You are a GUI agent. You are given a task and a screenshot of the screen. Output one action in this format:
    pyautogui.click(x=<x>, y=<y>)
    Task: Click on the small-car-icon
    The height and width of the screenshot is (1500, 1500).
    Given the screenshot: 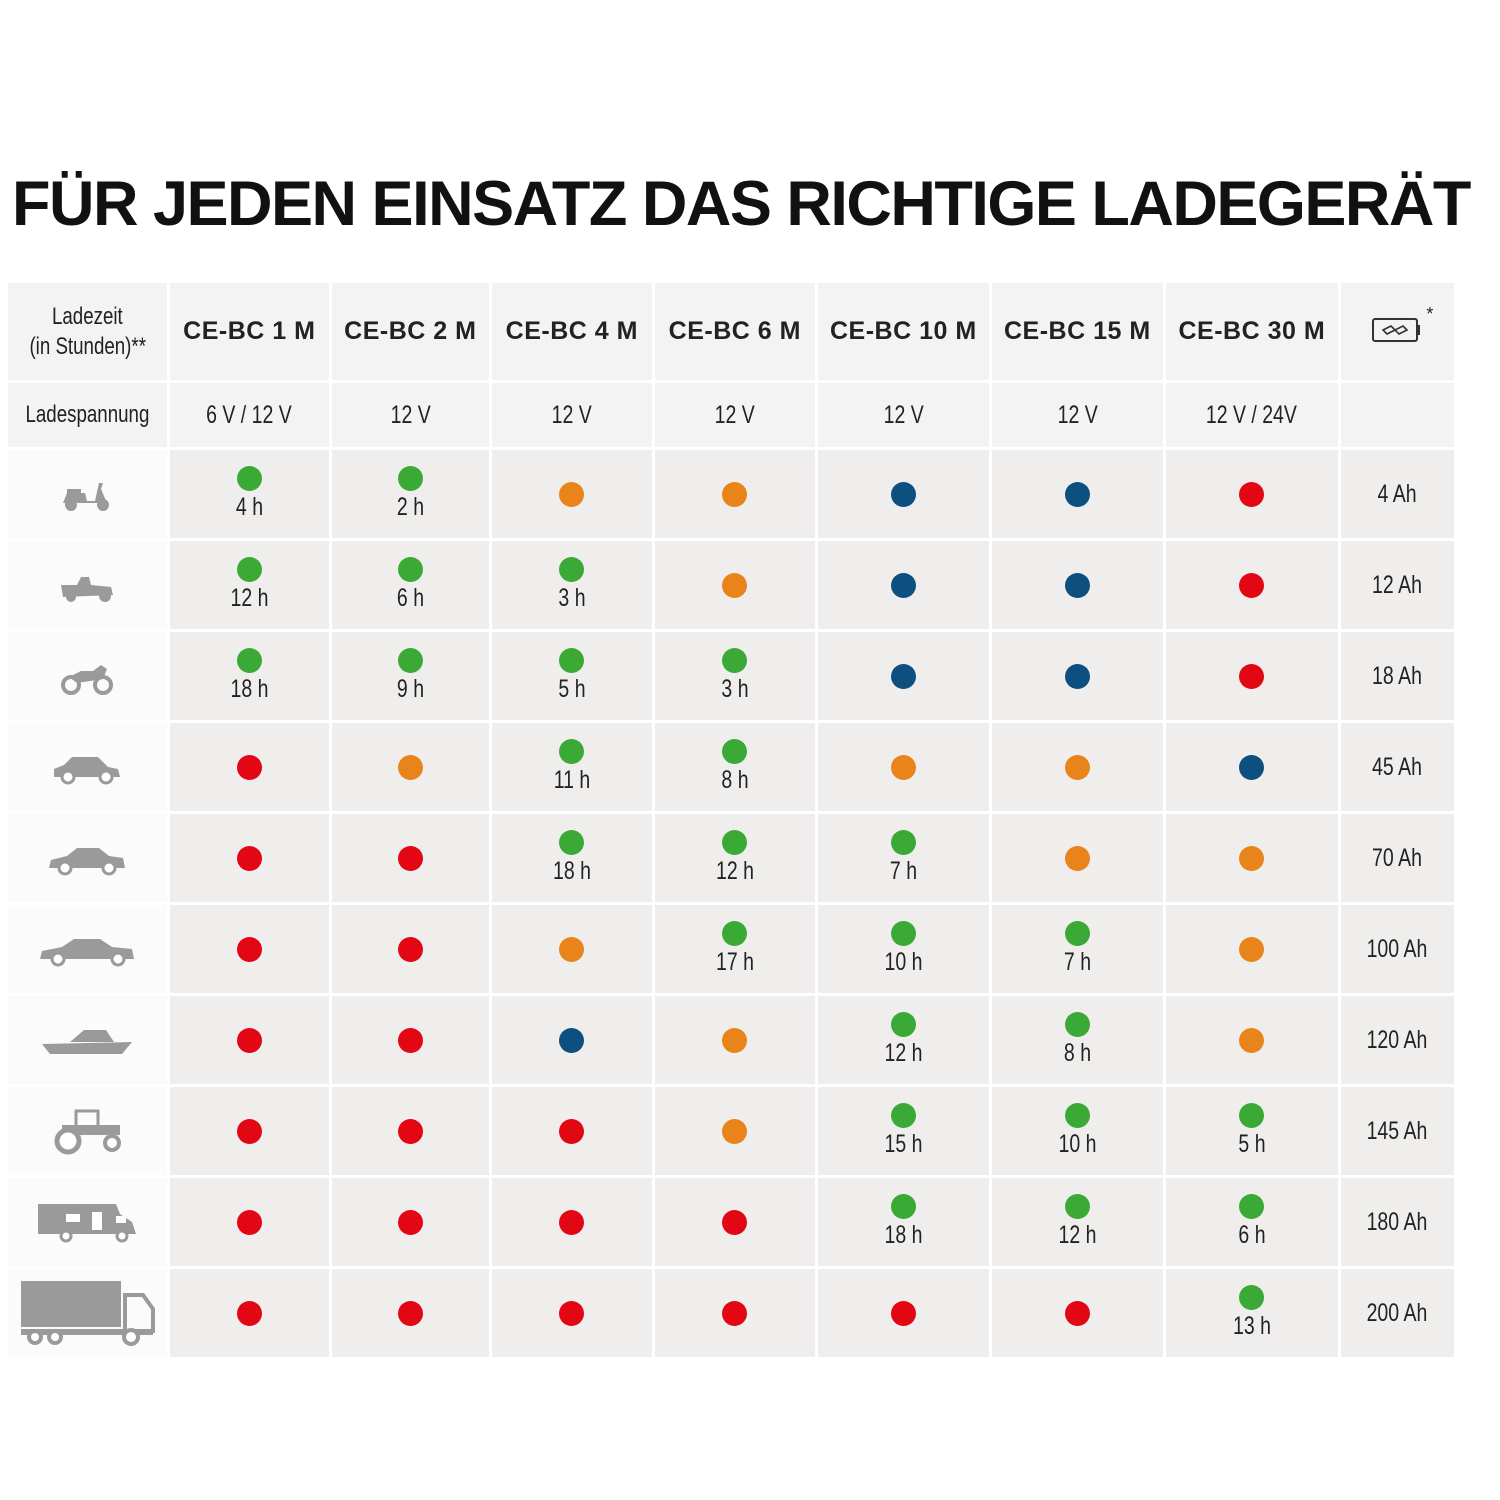 What is the action you would take?
    pyautogui.click(x=87, y=771)
    